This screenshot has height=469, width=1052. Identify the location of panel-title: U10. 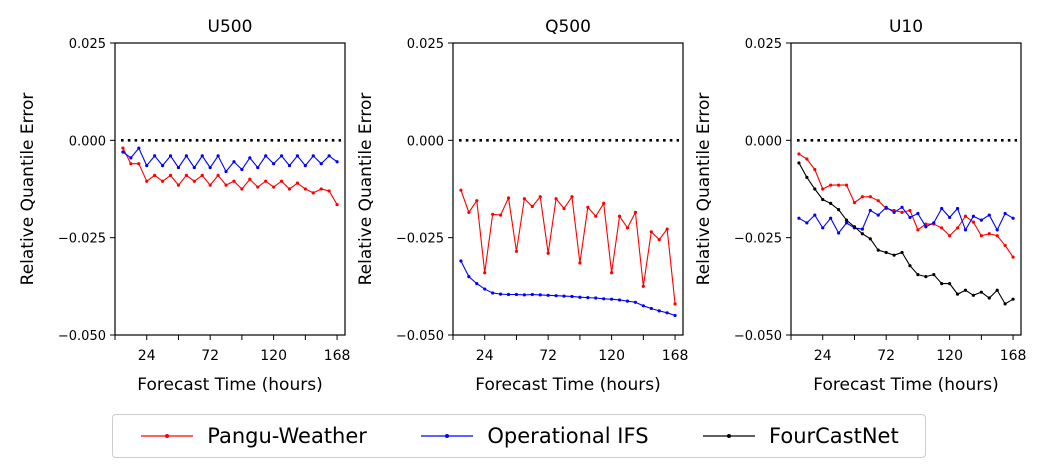
(906, 27).